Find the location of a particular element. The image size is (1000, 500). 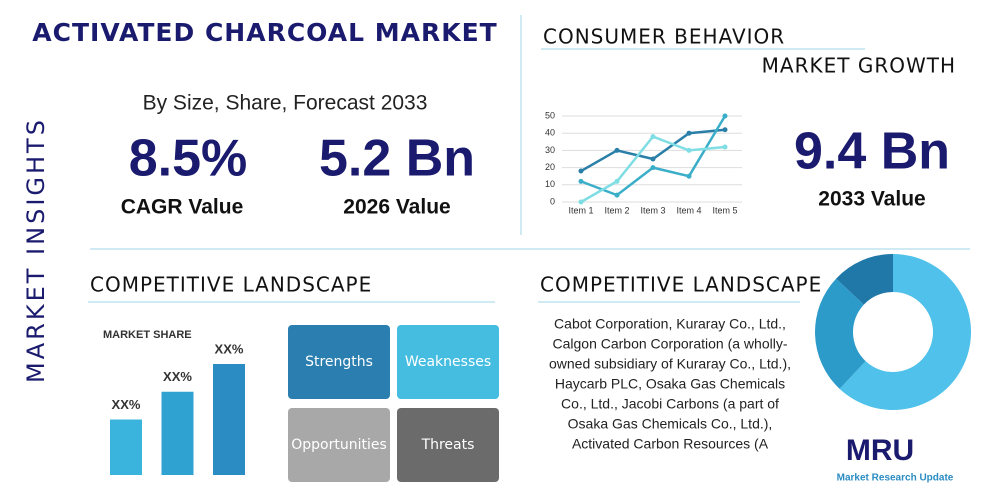

logo-name: Market Research Update is located at coordinates (895, 478).